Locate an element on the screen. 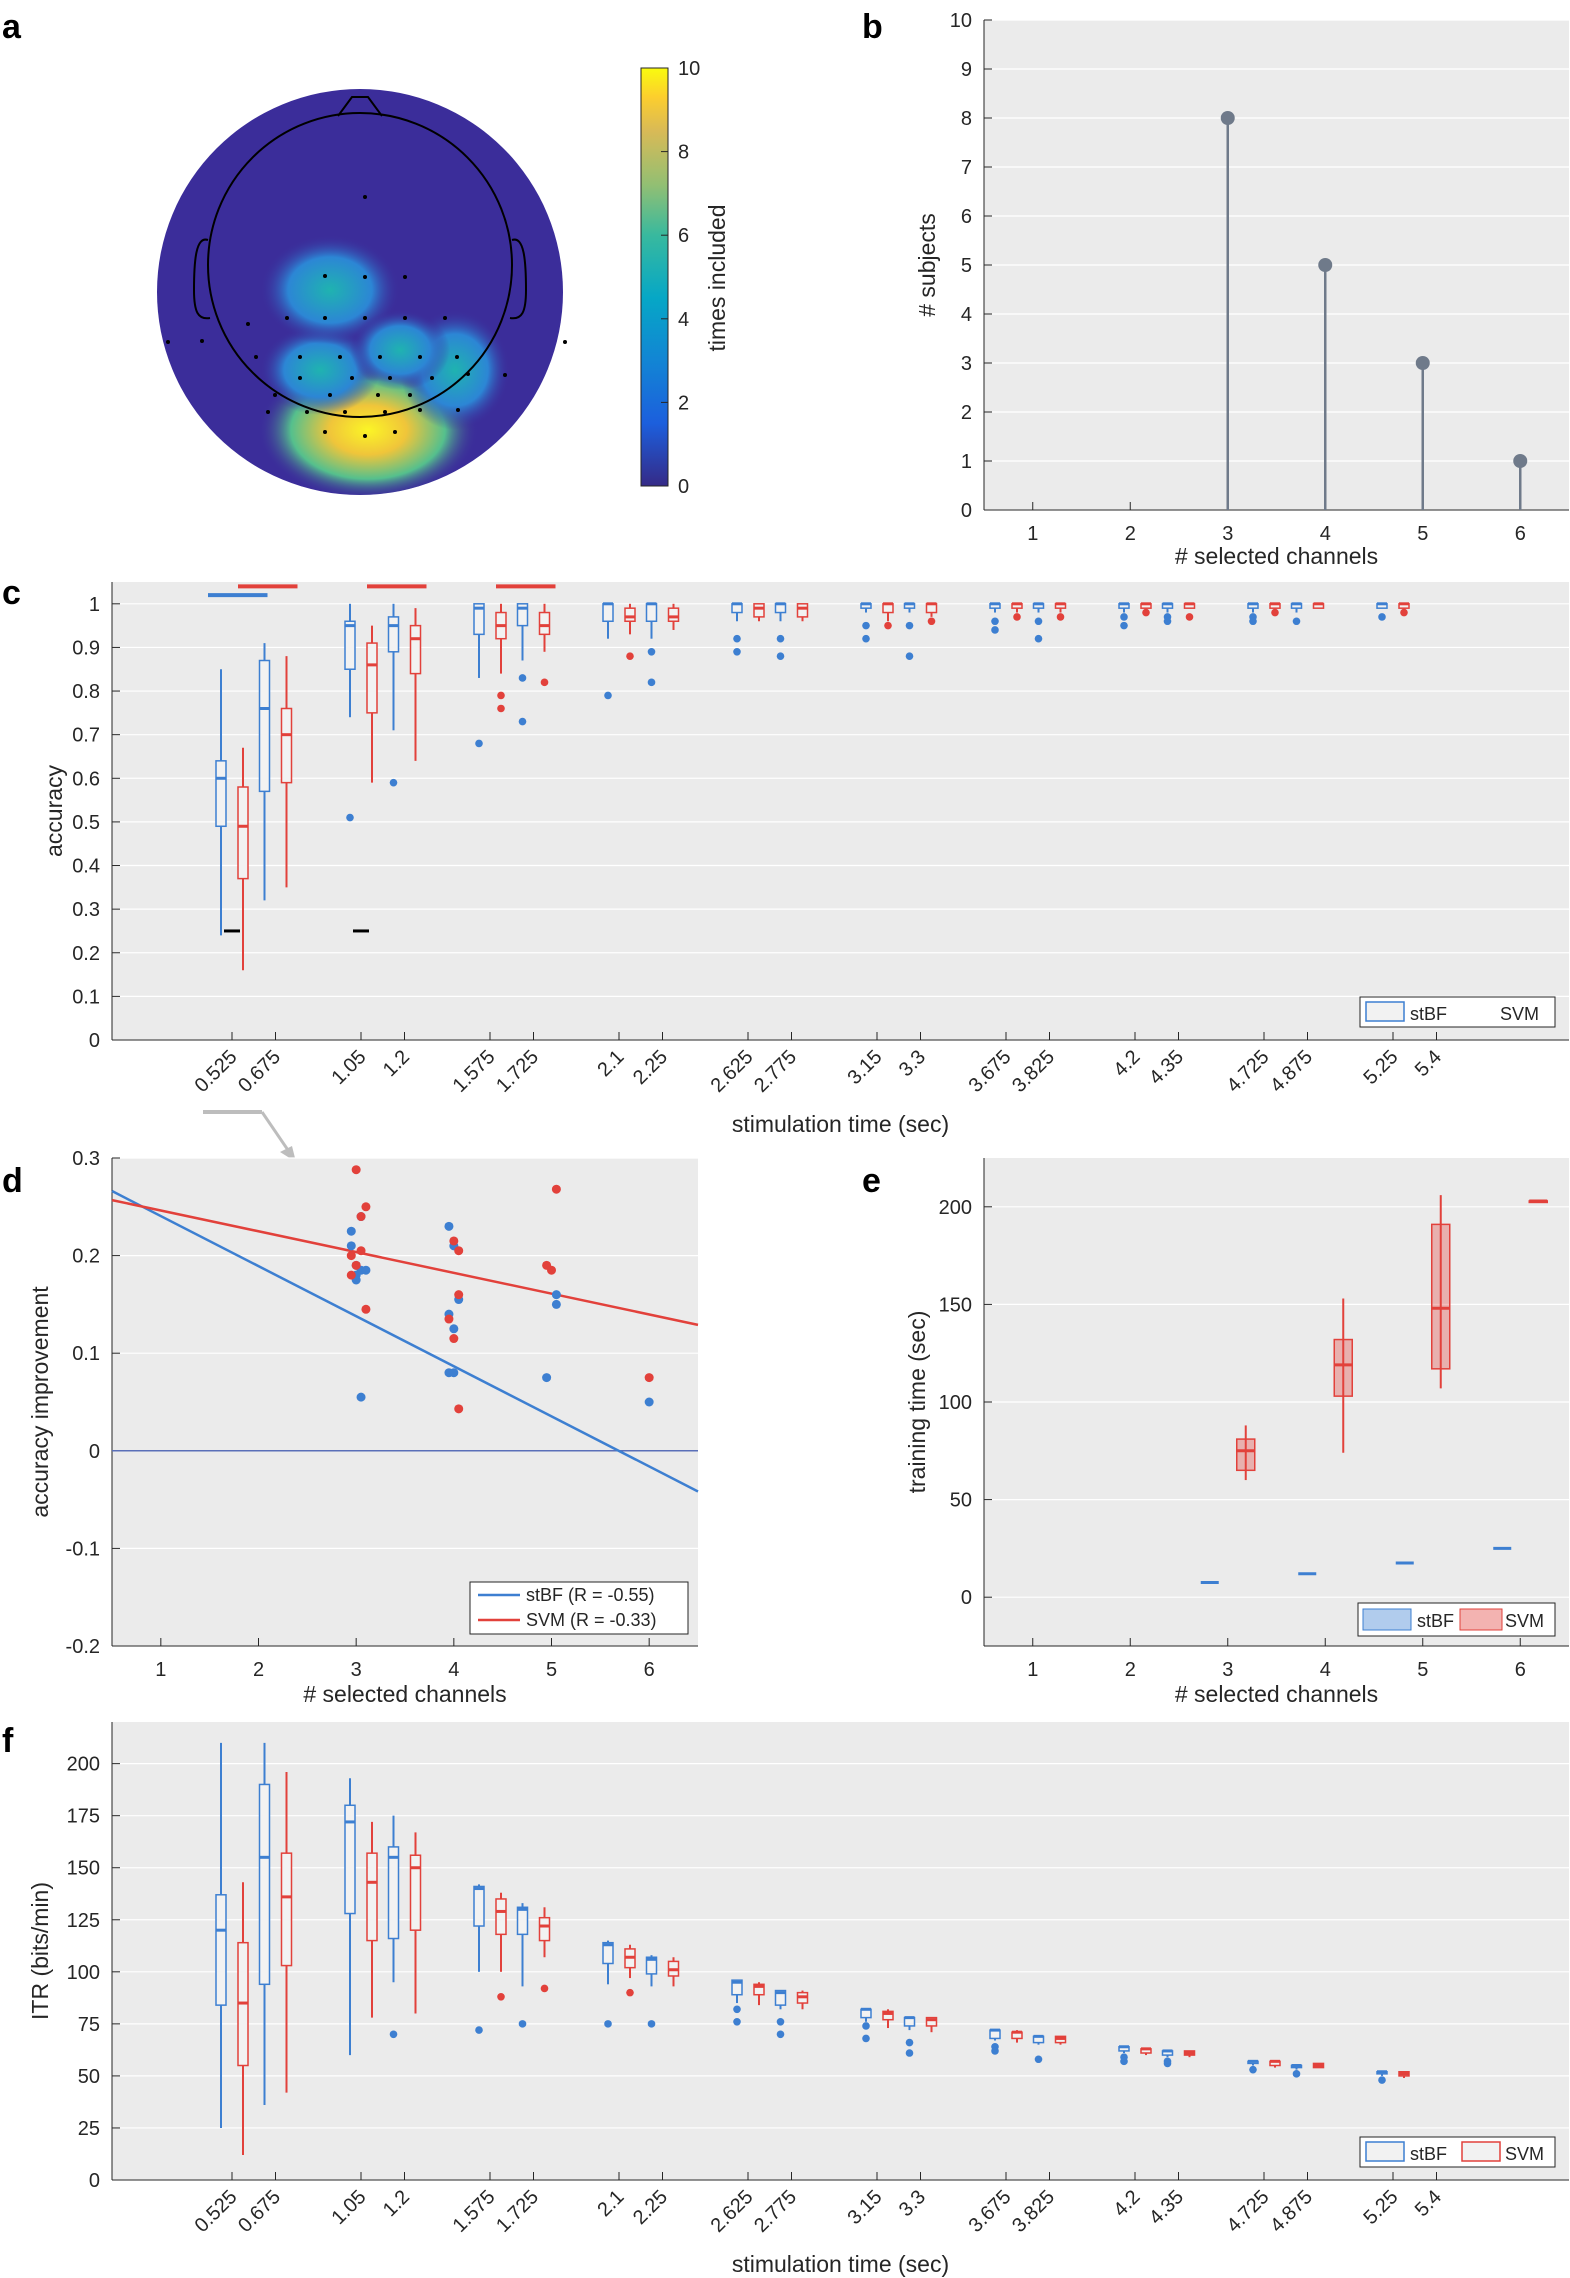 The height and width of the screenshot is (2278, 1570). y-tick-label: 1 is located at coordinates (94, 605).